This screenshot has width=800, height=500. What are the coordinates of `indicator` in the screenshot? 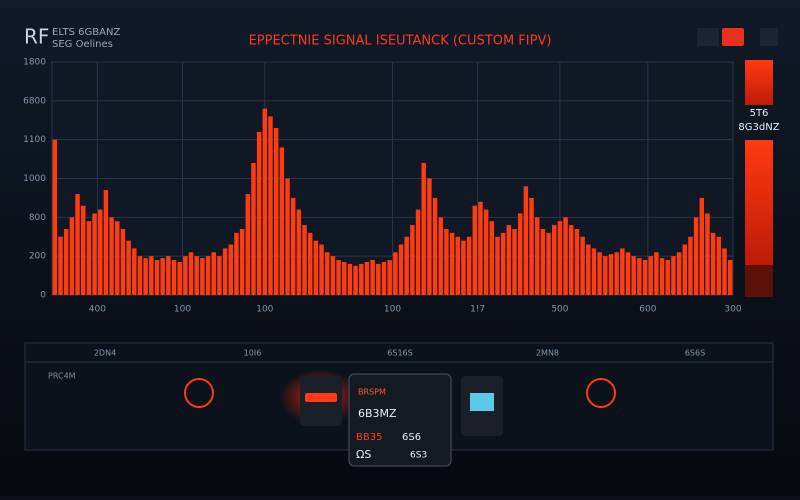 It's located at (482, 402).